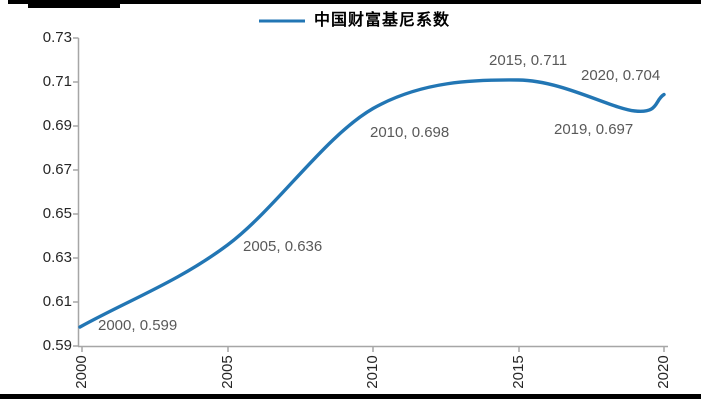  What do you see at coordinates (372, 372) in the screenshot?
I see `x-tick-2010: 2010` at bounding box center [372, 372].